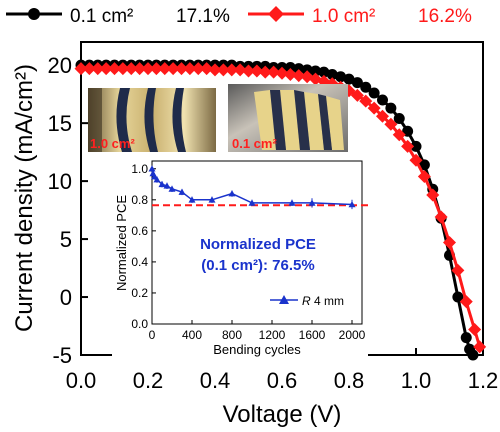 The height and width of the screenshot is (432, 500). I want to click on x-tick-label: 0.0, so click(81, 380).